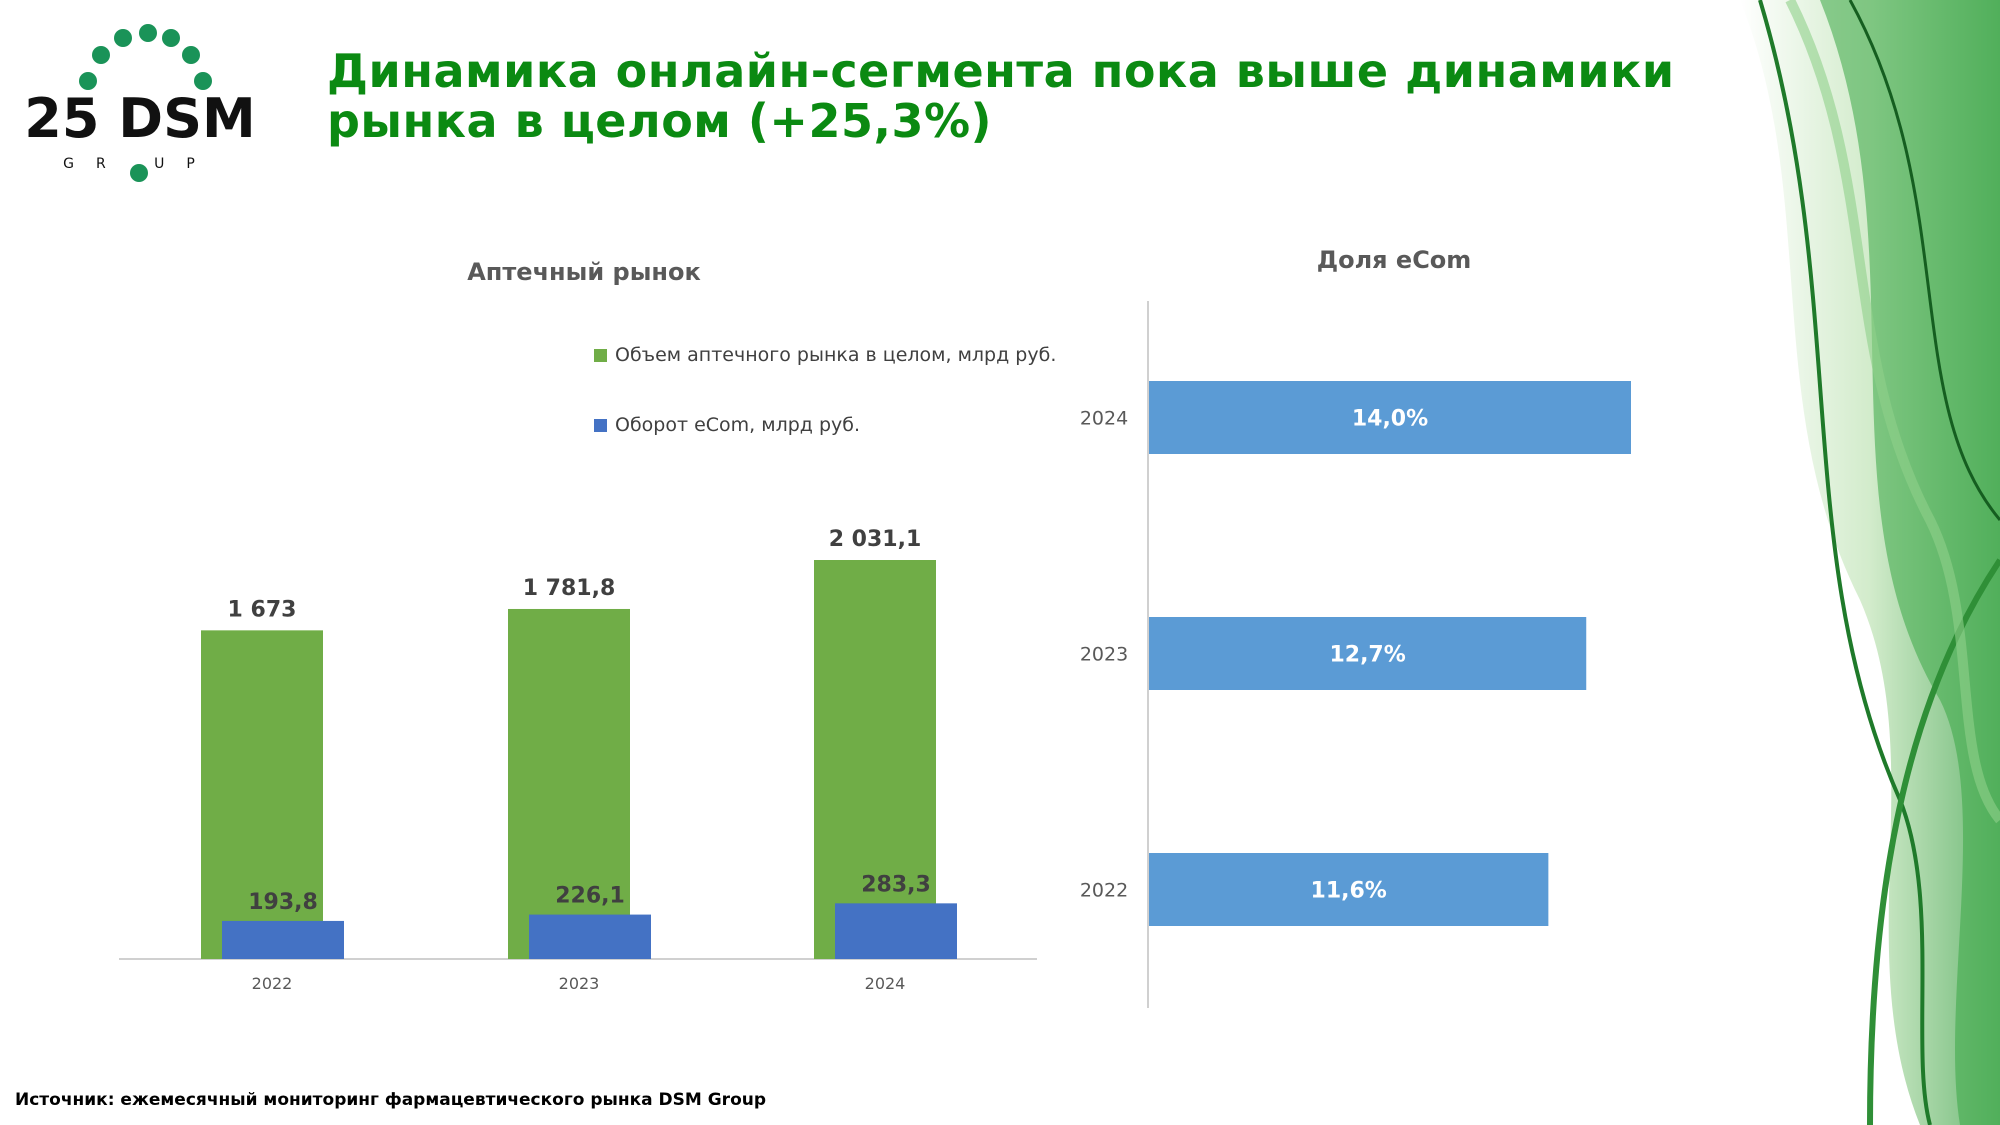  I want to click on bar-share-2024, so click(1390, 417).